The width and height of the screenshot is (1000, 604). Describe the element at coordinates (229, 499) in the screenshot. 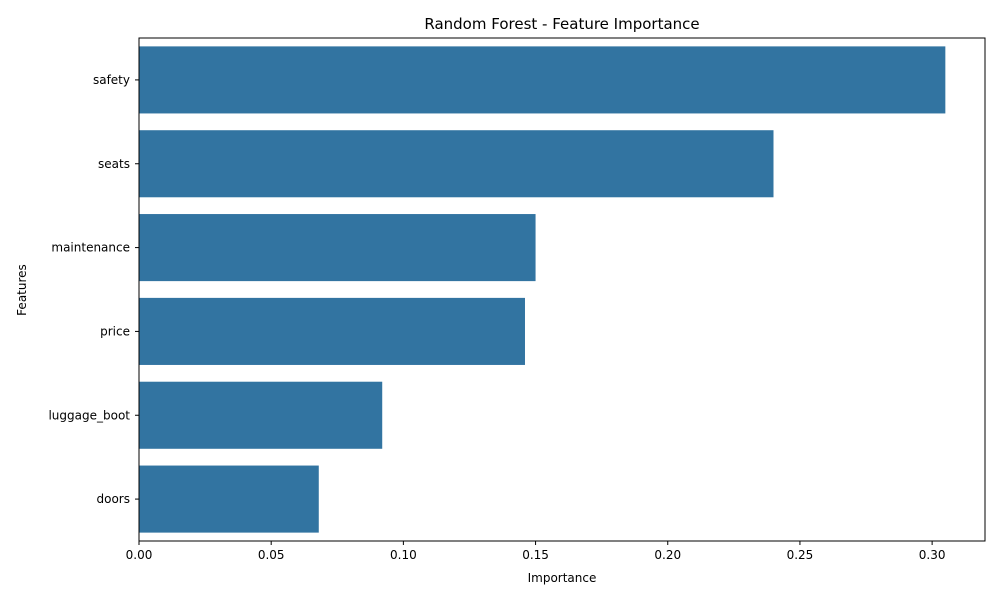

I see `bar-doors` at that location.